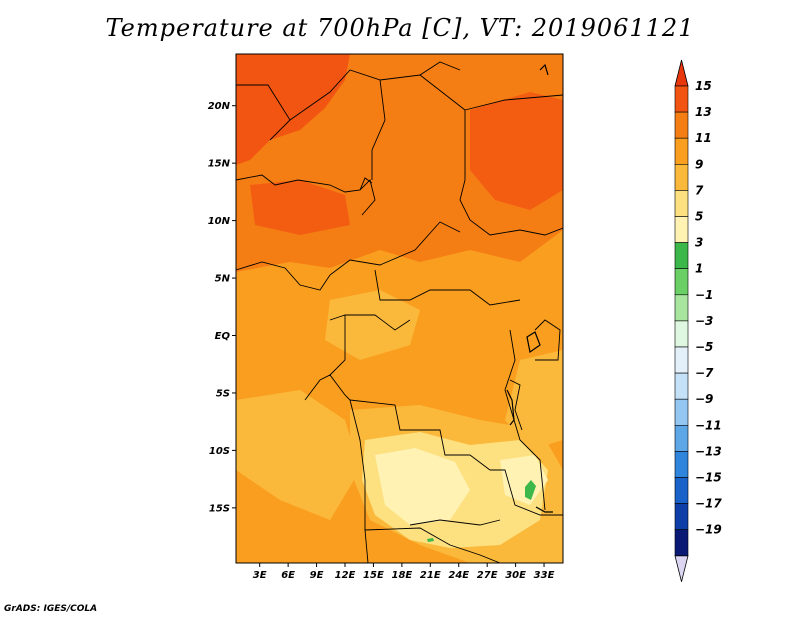 The image size is (800, 618). Describe the element at coordinates (223, 279) in the screenshot. I see `y-tick-label: 5N` at that location.